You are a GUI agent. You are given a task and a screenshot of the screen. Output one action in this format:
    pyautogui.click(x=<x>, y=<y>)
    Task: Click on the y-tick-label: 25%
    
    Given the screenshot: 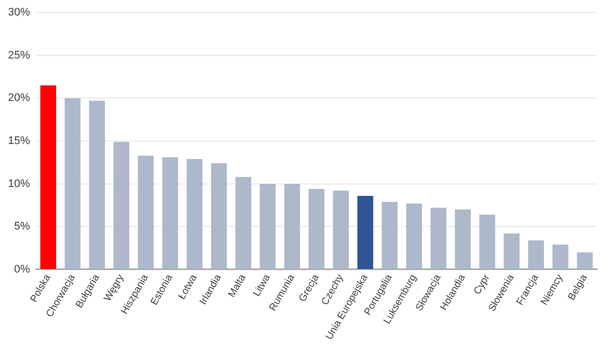 What is the action you would take?
    pyautogui.click(x=19, y=55)
    